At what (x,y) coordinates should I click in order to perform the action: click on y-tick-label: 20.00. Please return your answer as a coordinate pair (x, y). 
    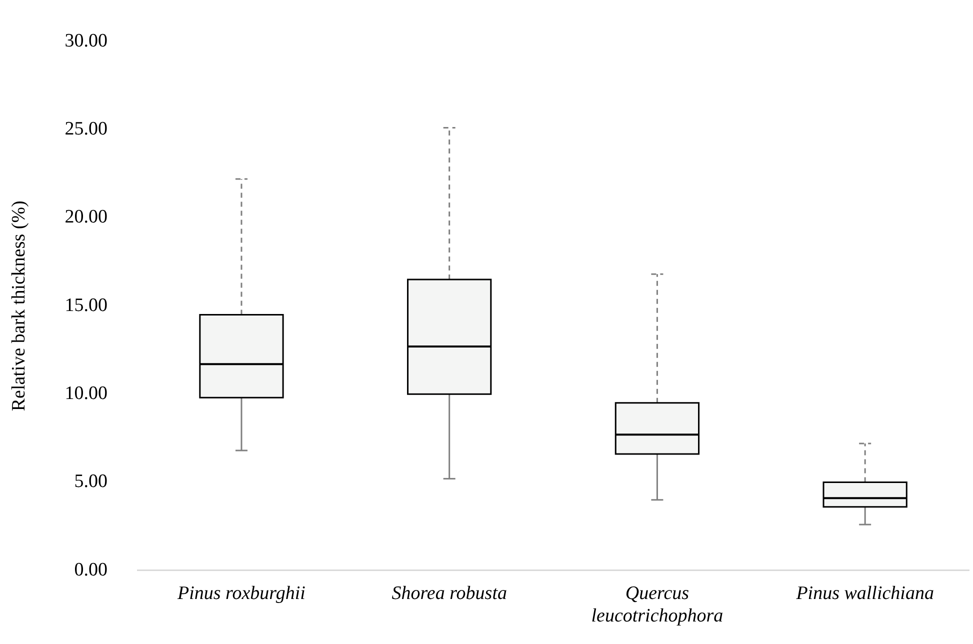
    Looking at the image, I should click on (86, 217).